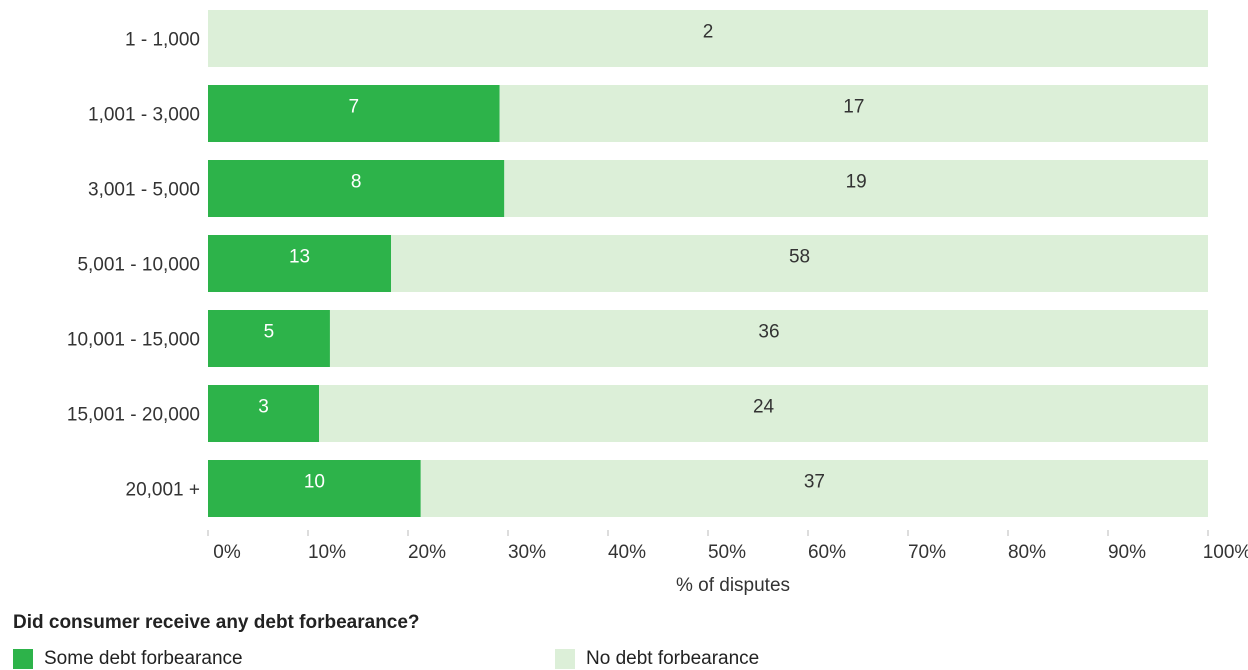  Describe the element at coordinates (1225, 552) in the screenshot. I see `x-tick-label: 100%` at that location.